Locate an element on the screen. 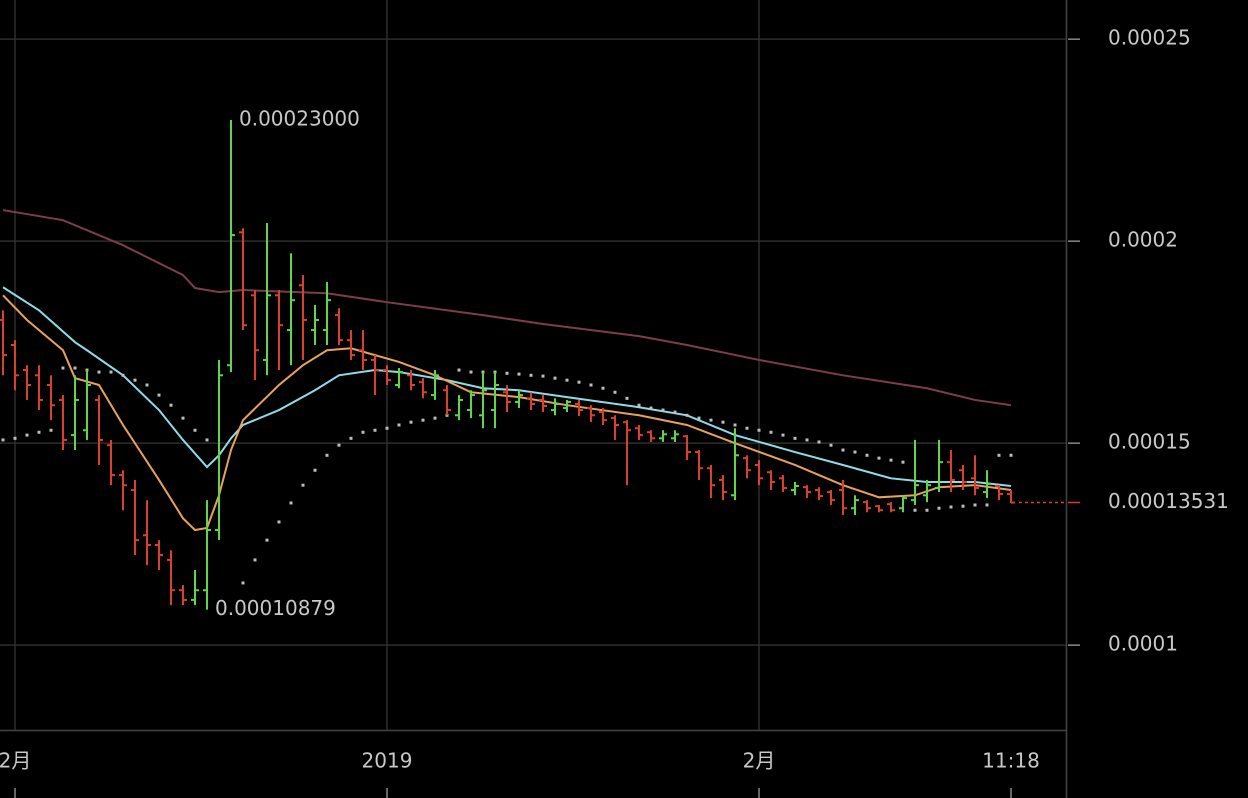 This screenshot has width=1248, height=798. x-tick-label: 11:18 is located at coordinates (1011, 761).